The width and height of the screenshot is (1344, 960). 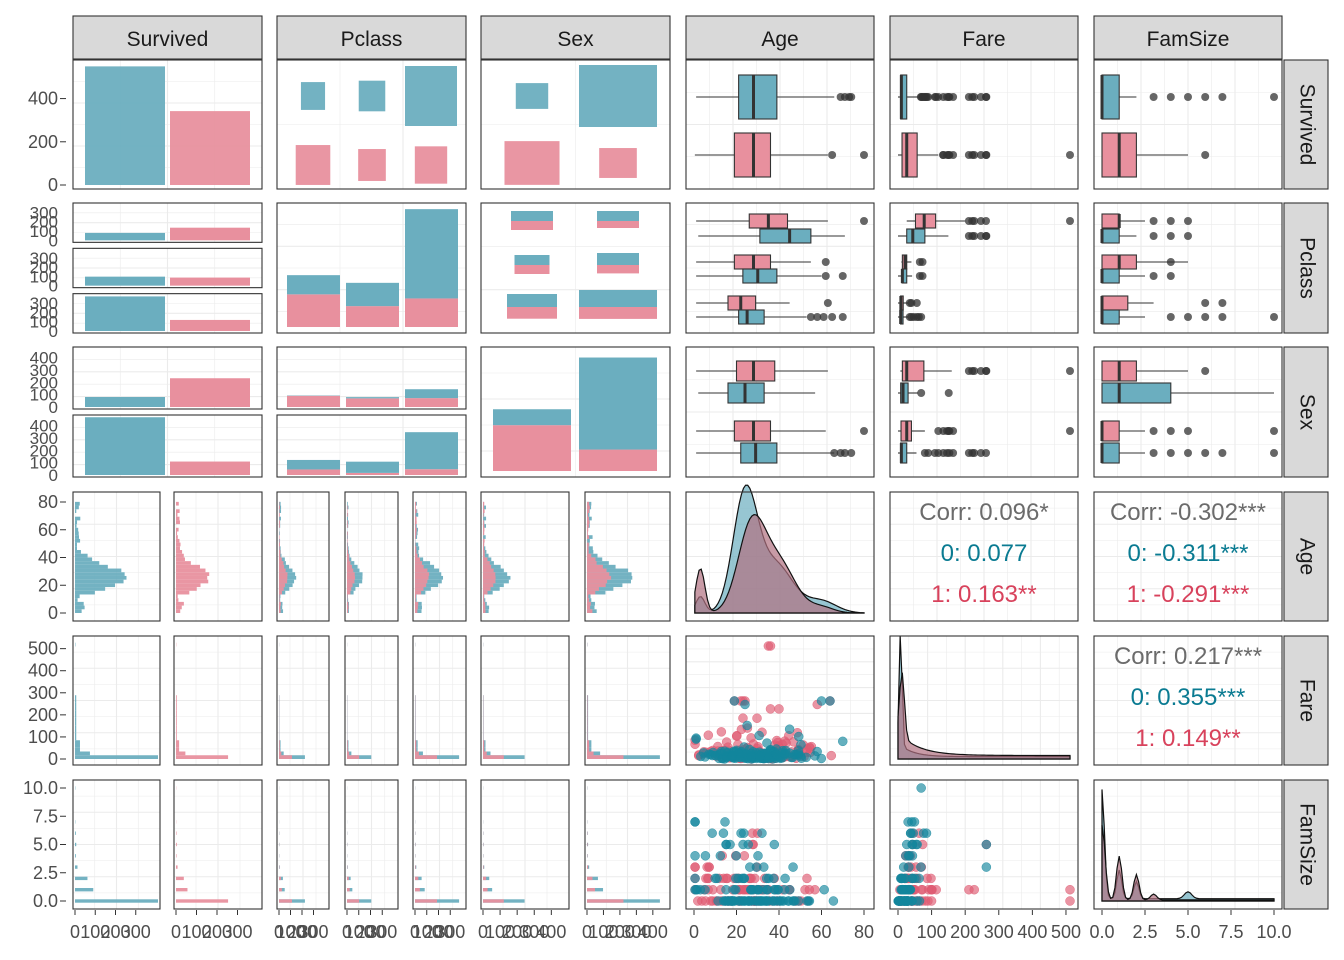 I want to click on tick-label: 200, so click(x=44, y=312).